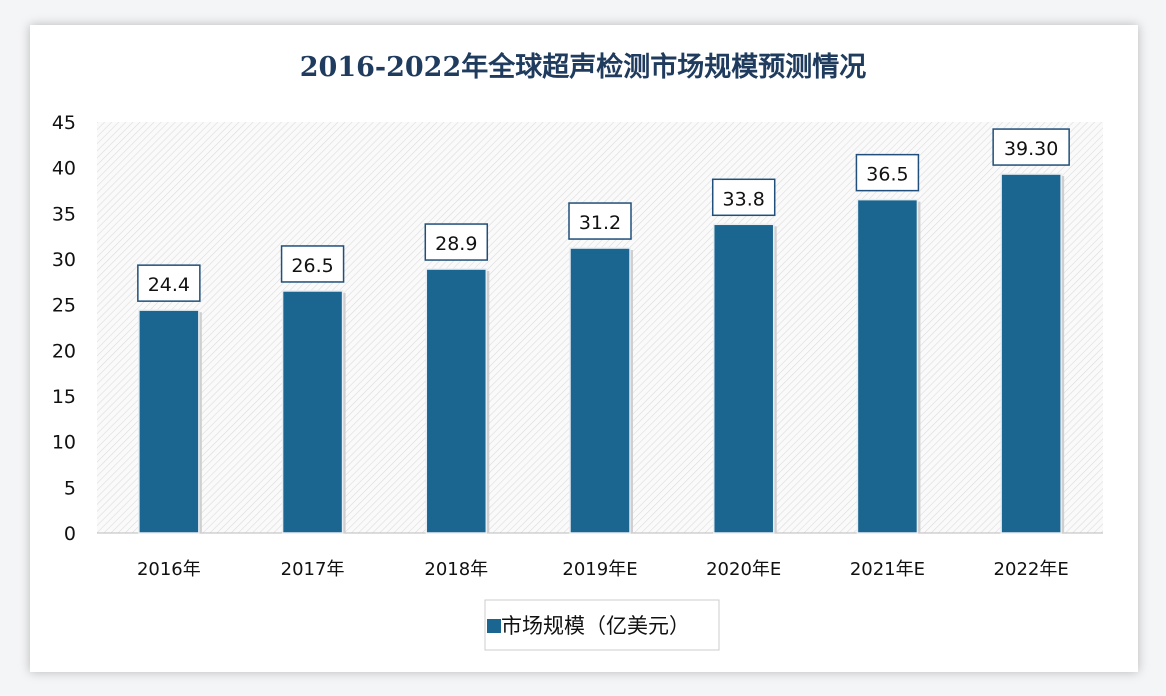  I want to click on y-tick-label: 5, so click(70, 488).